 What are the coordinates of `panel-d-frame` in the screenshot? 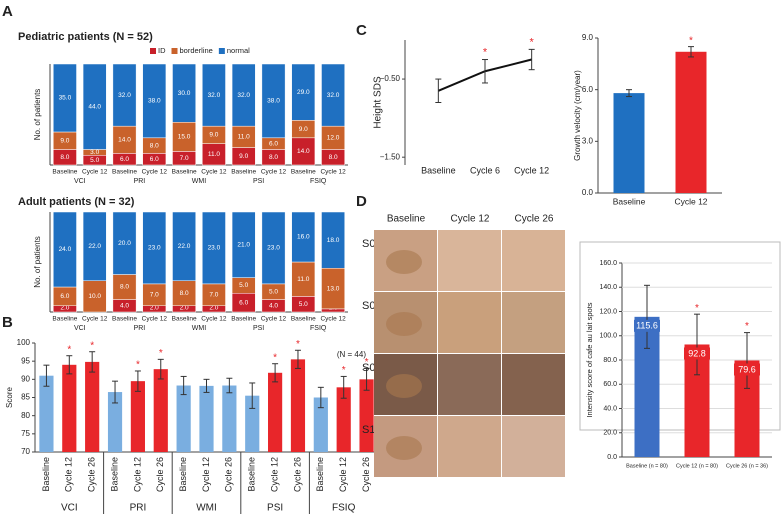 It's located at (680, 336).